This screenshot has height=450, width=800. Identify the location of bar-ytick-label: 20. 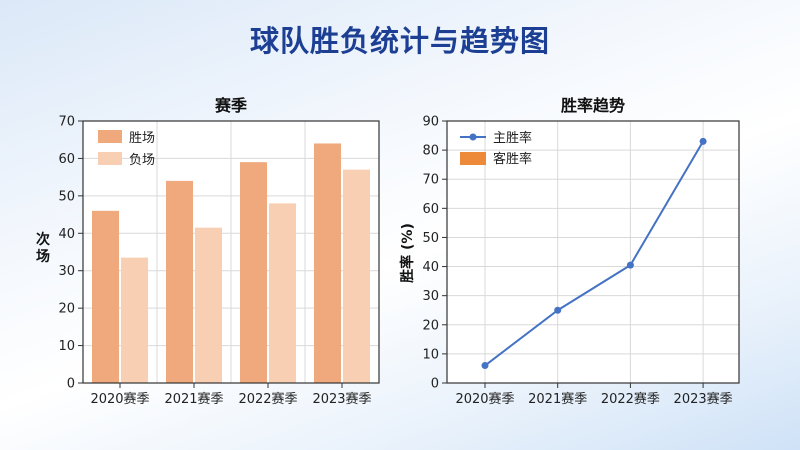
(66, 309).